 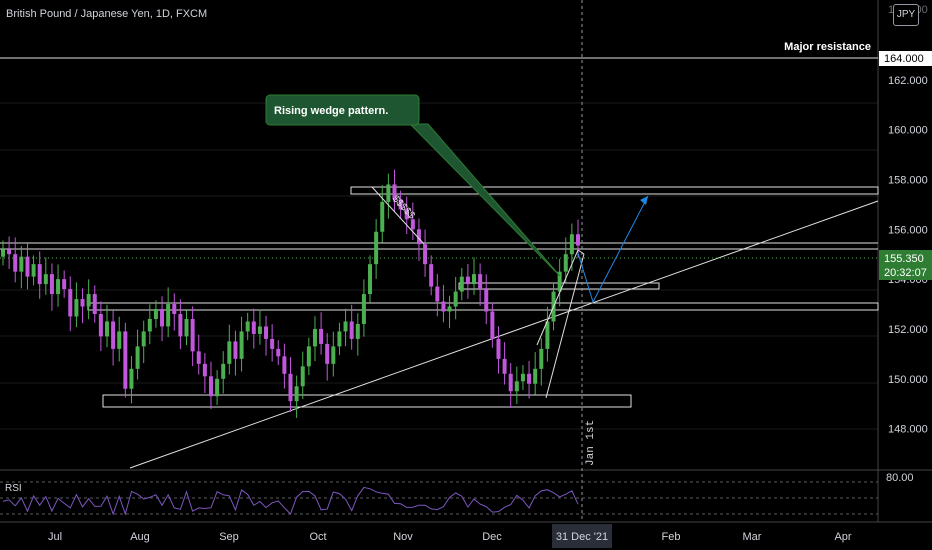 I want to click on projection-arrow-head, so click(x=644, y=200).